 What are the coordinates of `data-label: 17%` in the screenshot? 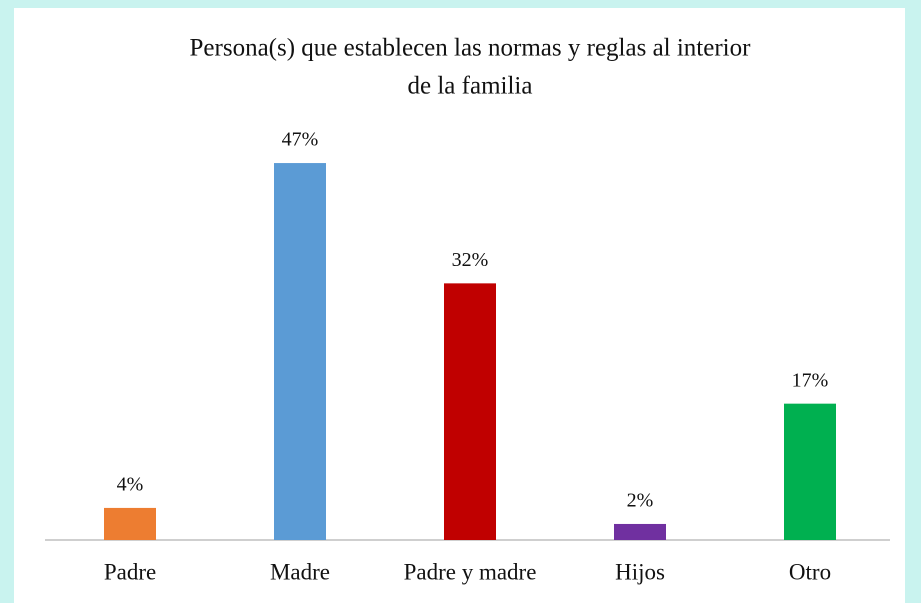 It's located at (810, 380).